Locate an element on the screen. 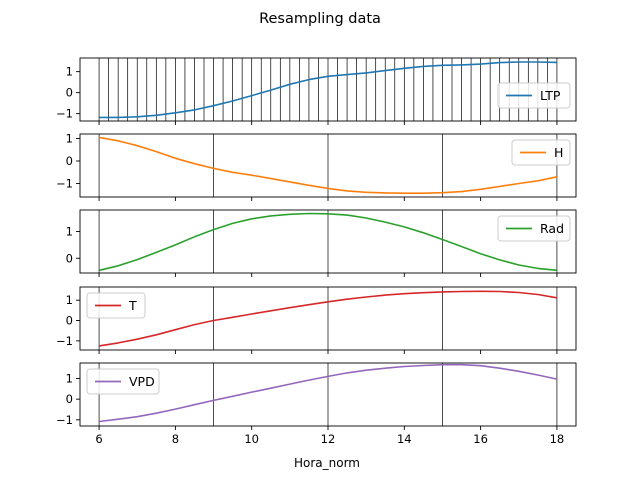  x-tick-label: 10 is located at coordinates (251, 439).